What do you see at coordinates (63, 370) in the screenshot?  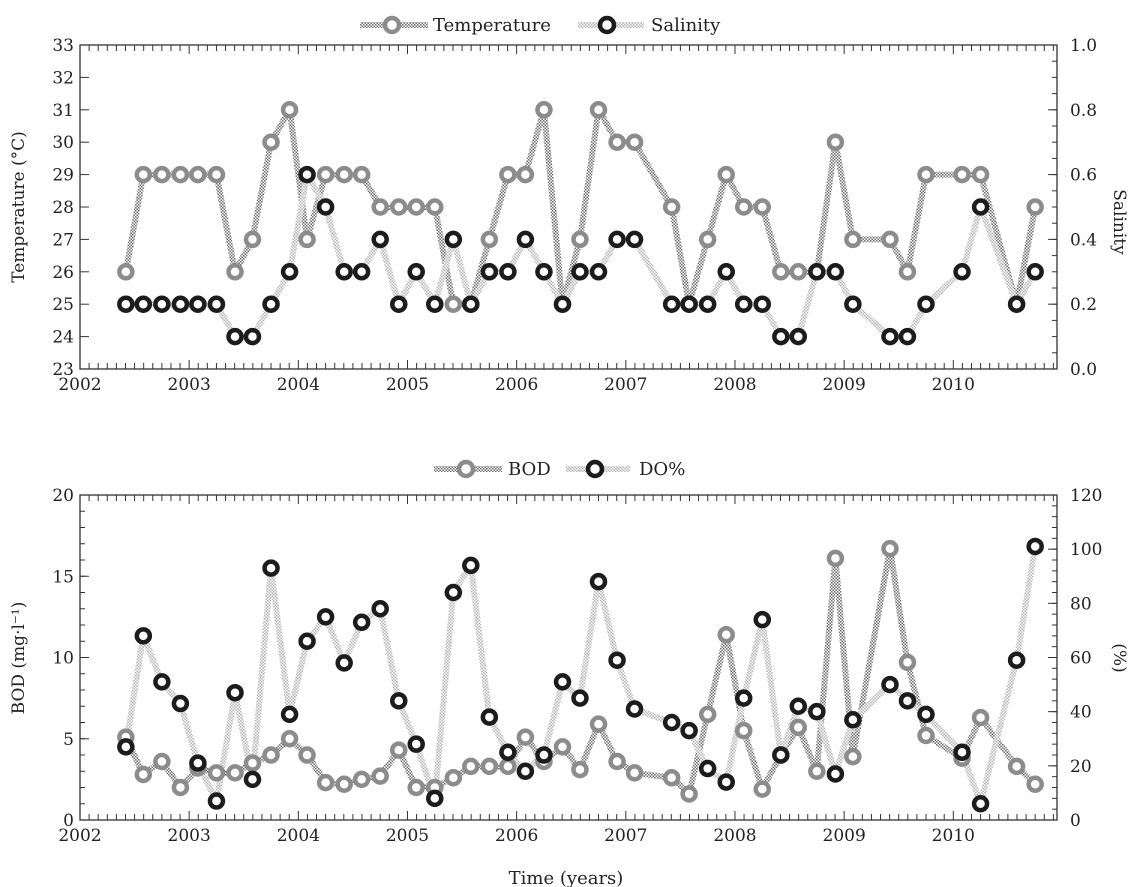 I see `y-left-tick-label: 23` at bounding box center [63, 370].